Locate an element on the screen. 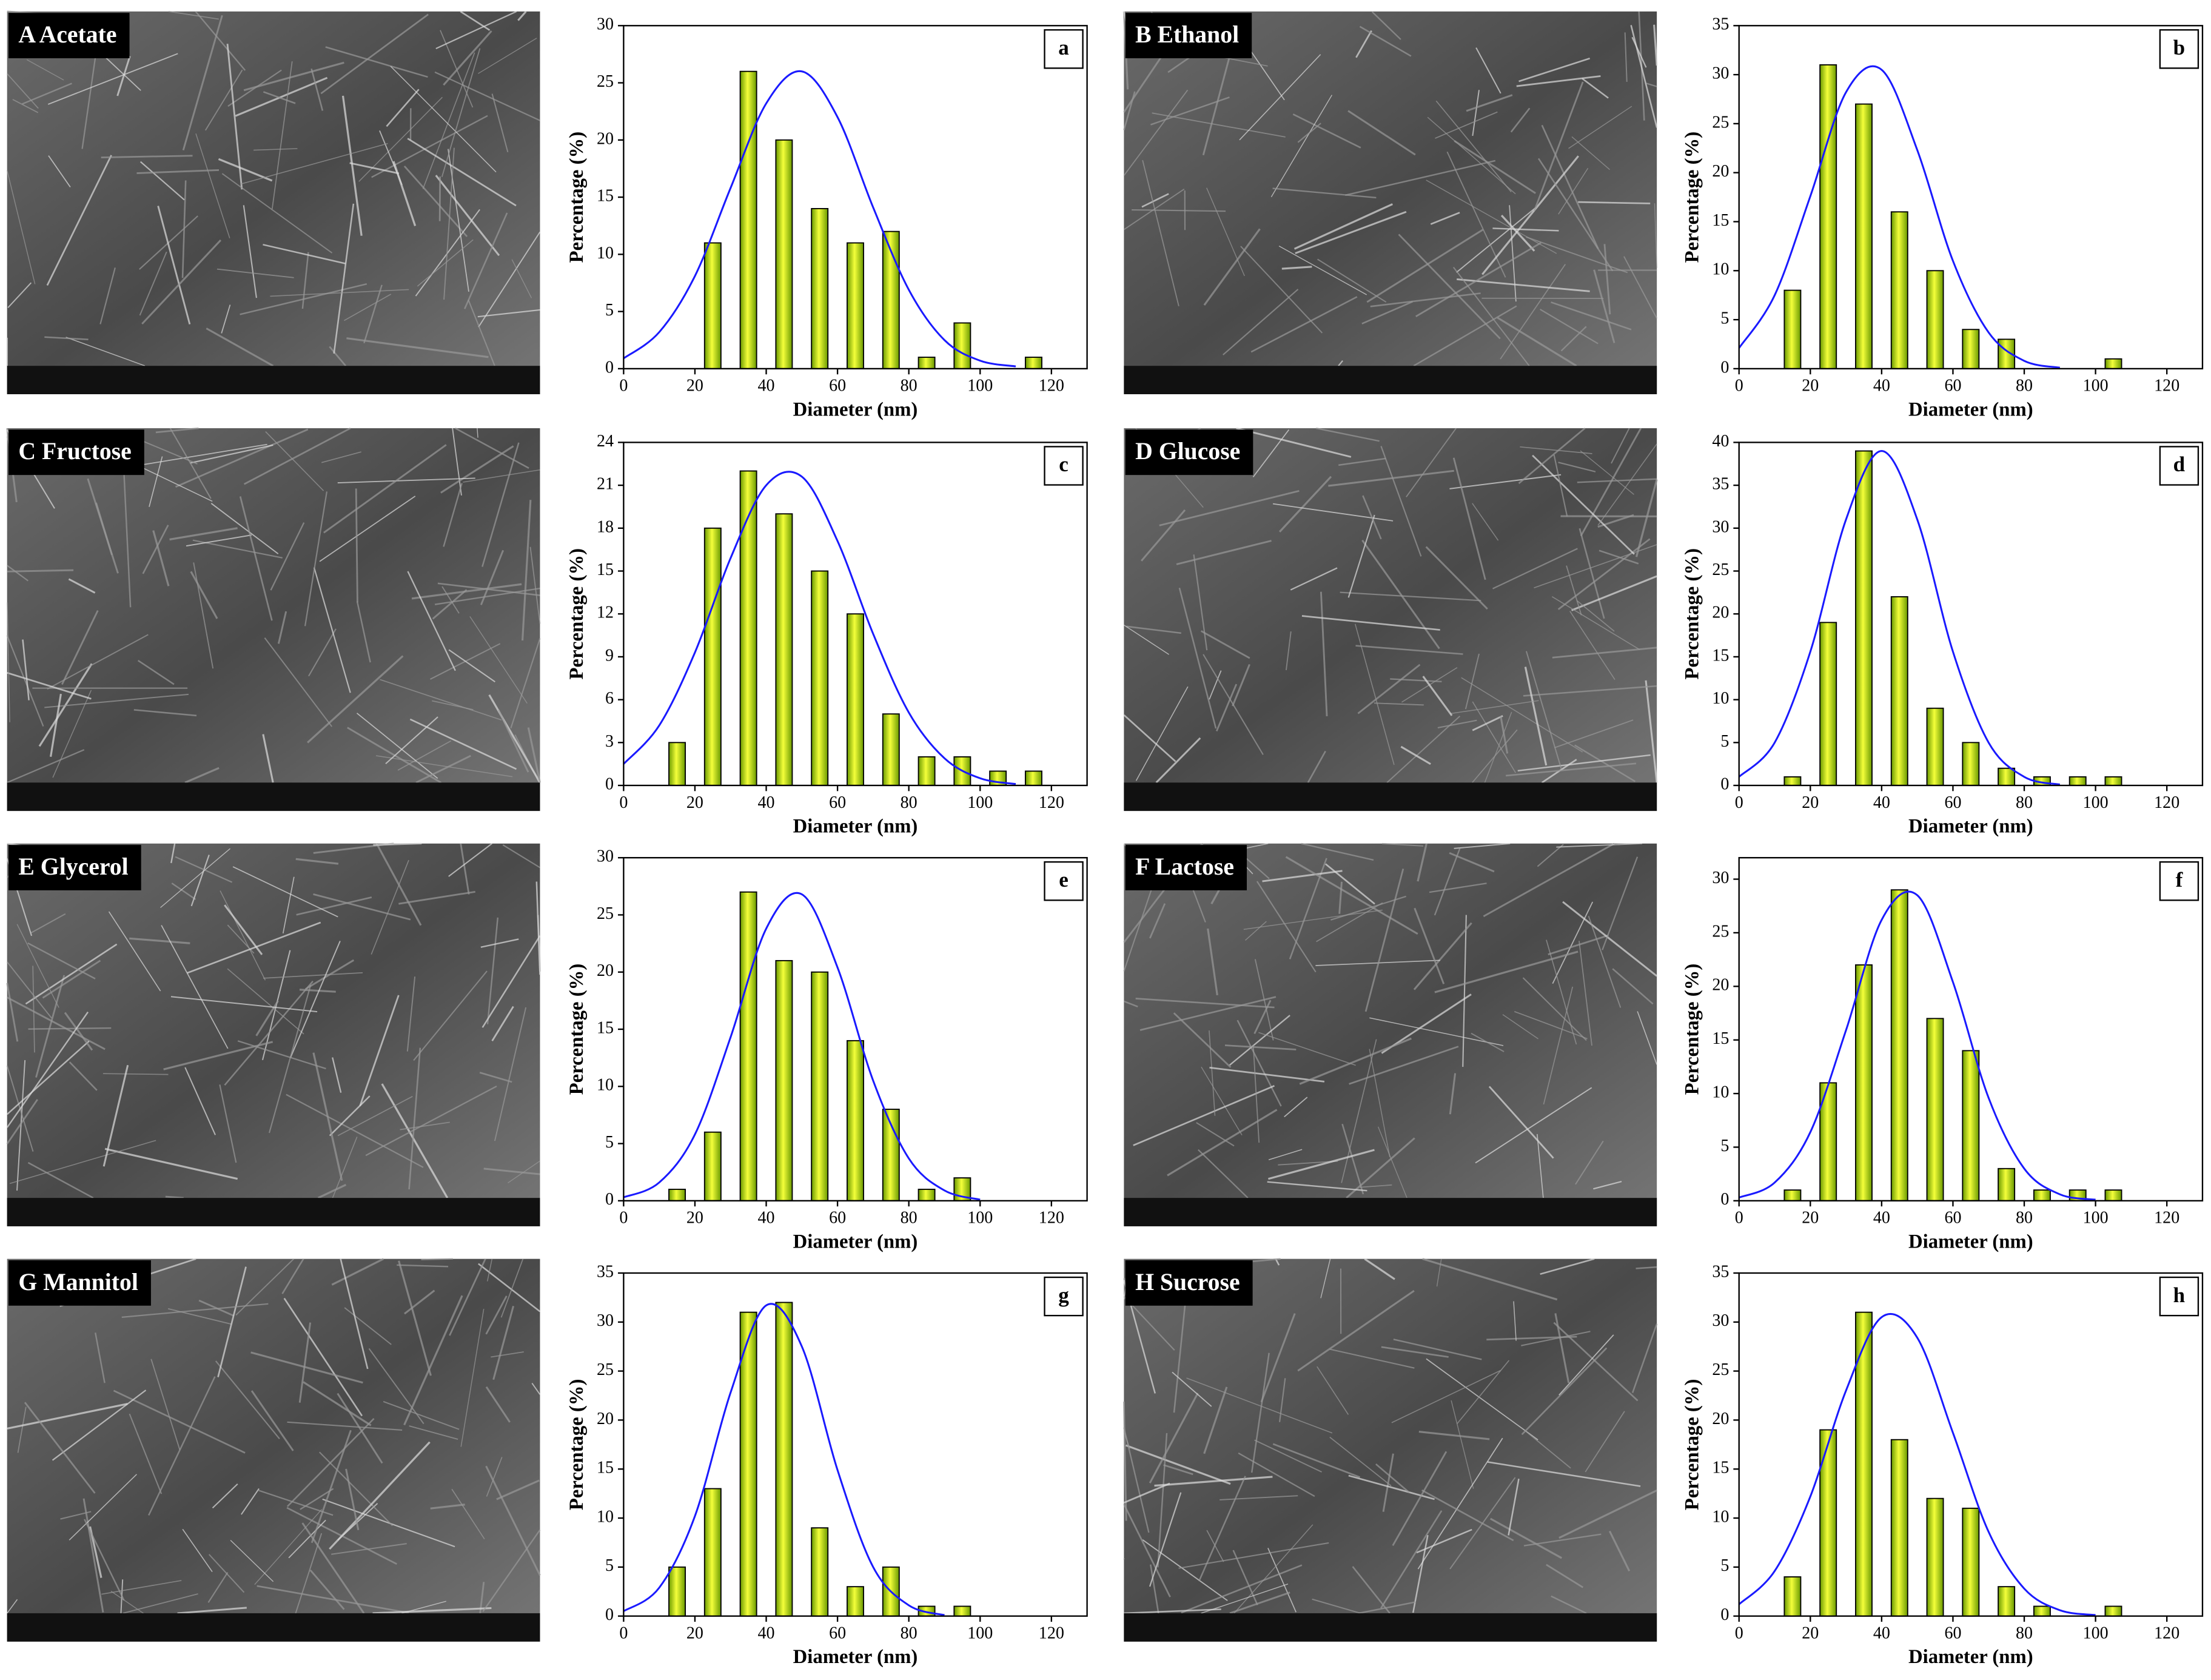 The image size is (2211, 1680). y-tick-label: 18 is located at coordinates (606, 526).